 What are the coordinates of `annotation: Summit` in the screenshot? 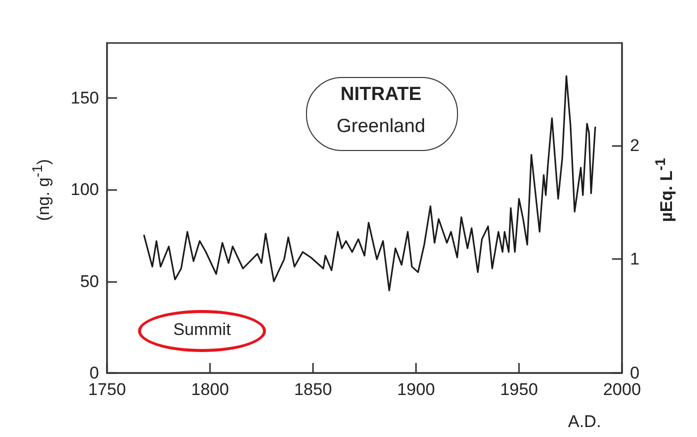 It's located at (202, 330).